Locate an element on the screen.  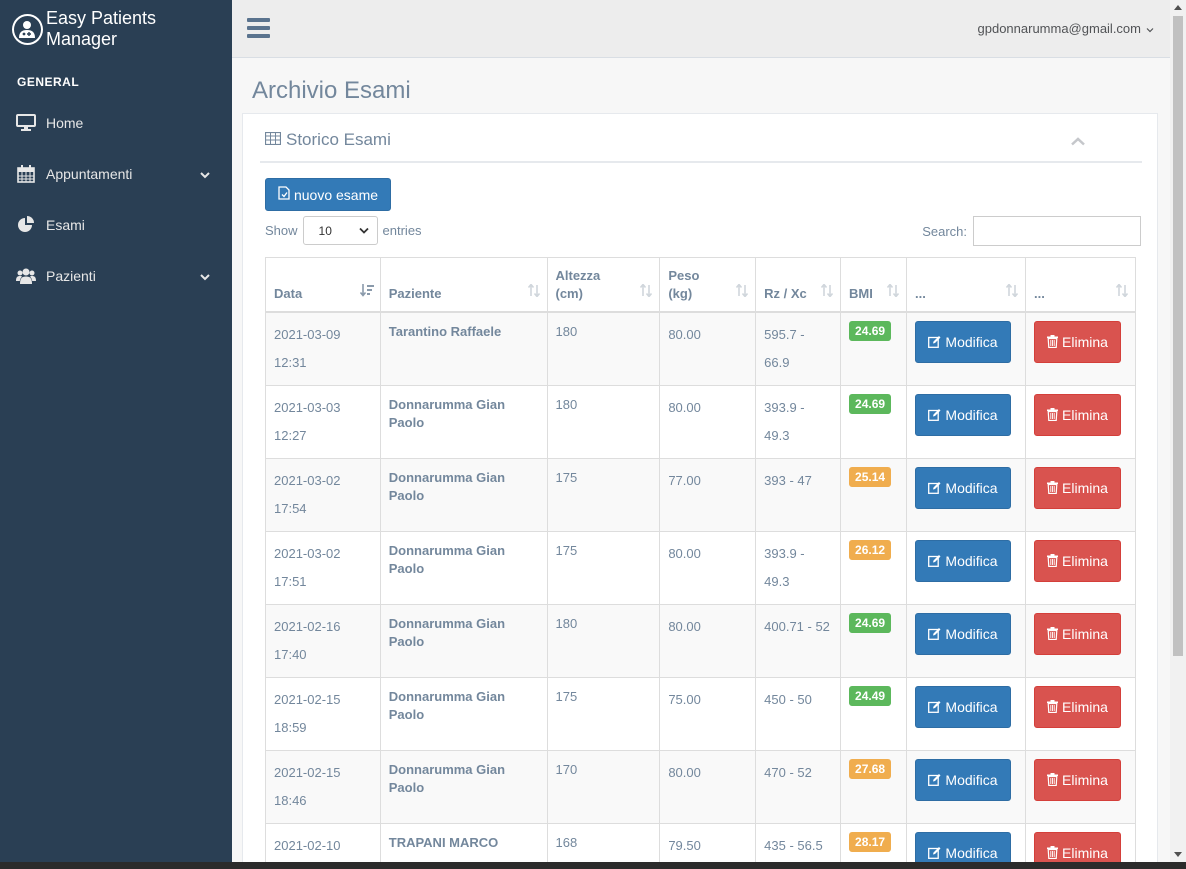
page-scrollbar is located at coordinates (1178, 431).